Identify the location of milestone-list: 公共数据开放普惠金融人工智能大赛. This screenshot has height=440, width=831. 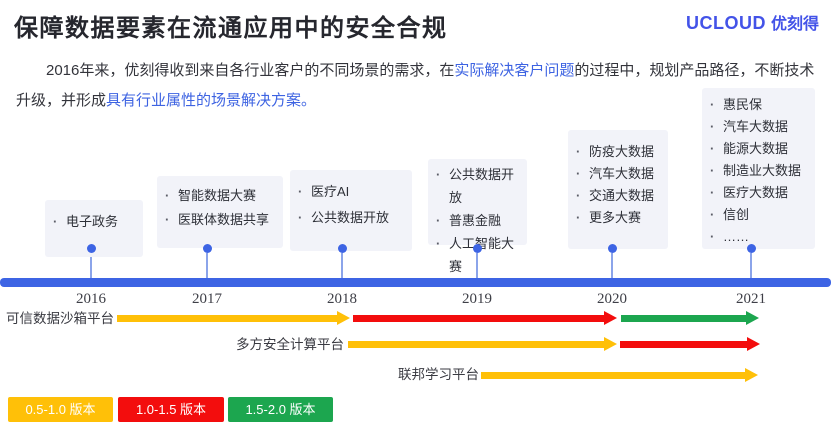
(477, 220).